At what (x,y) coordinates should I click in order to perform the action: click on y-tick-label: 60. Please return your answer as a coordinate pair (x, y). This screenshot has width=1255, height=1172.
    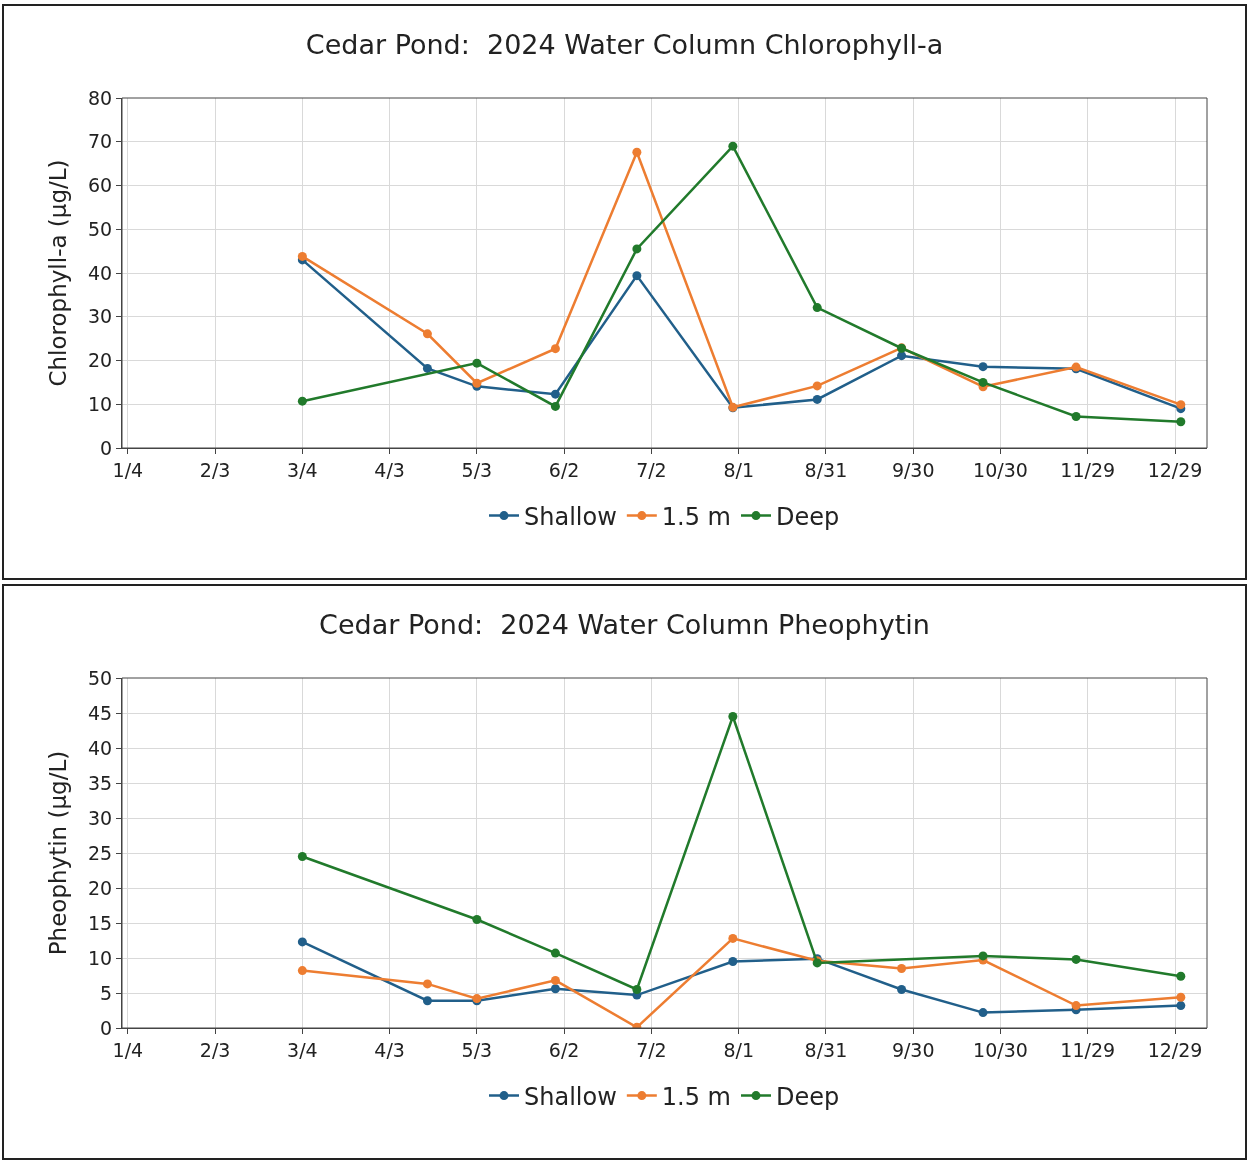
    Looking at the image, I should click on (100, 185).